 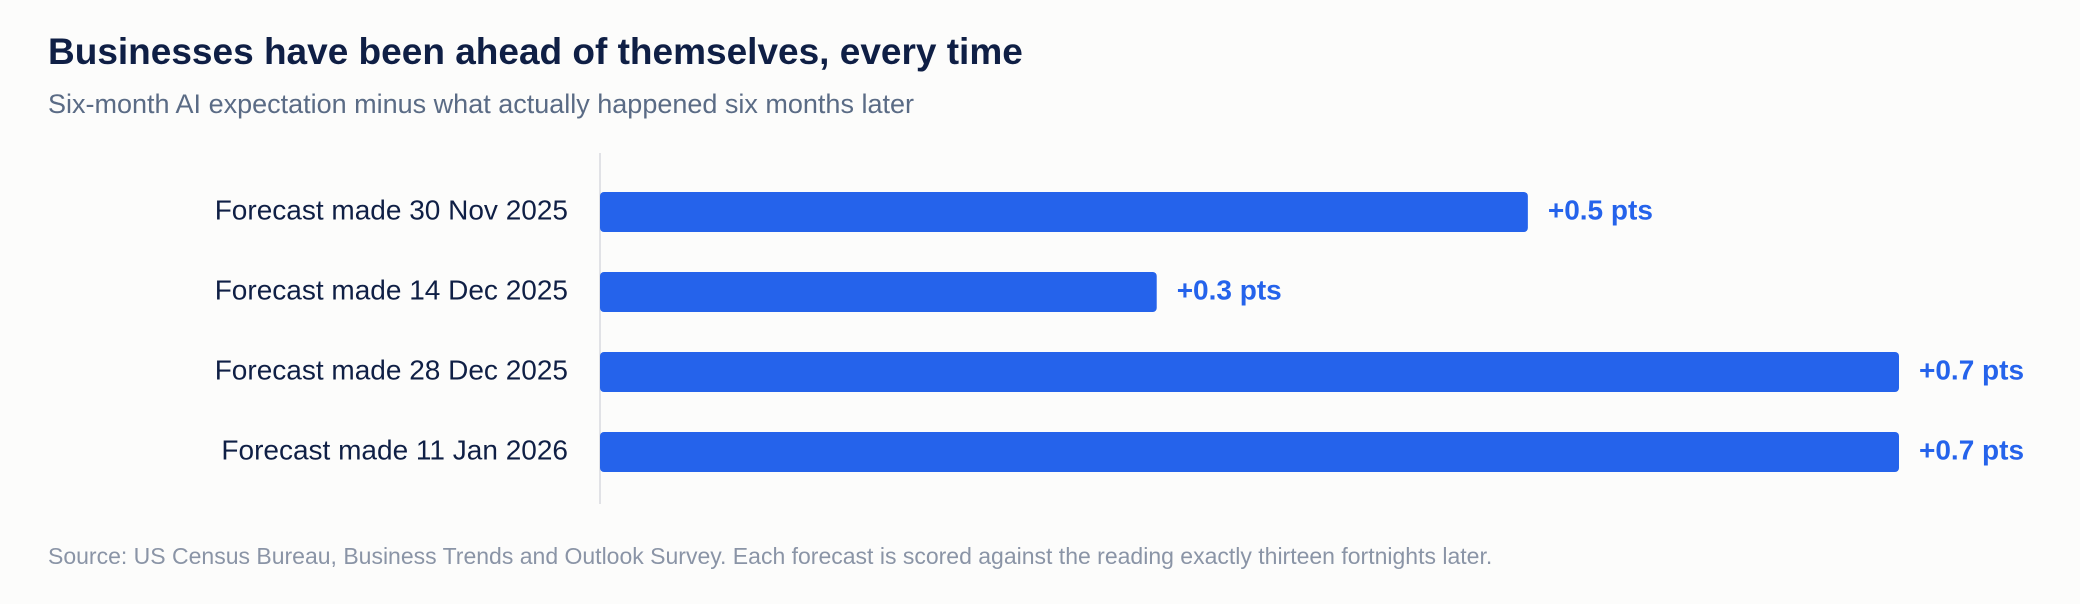 I want to click on category-label: Forecast made 14 Dec 2025, so click(x=391, y=289).